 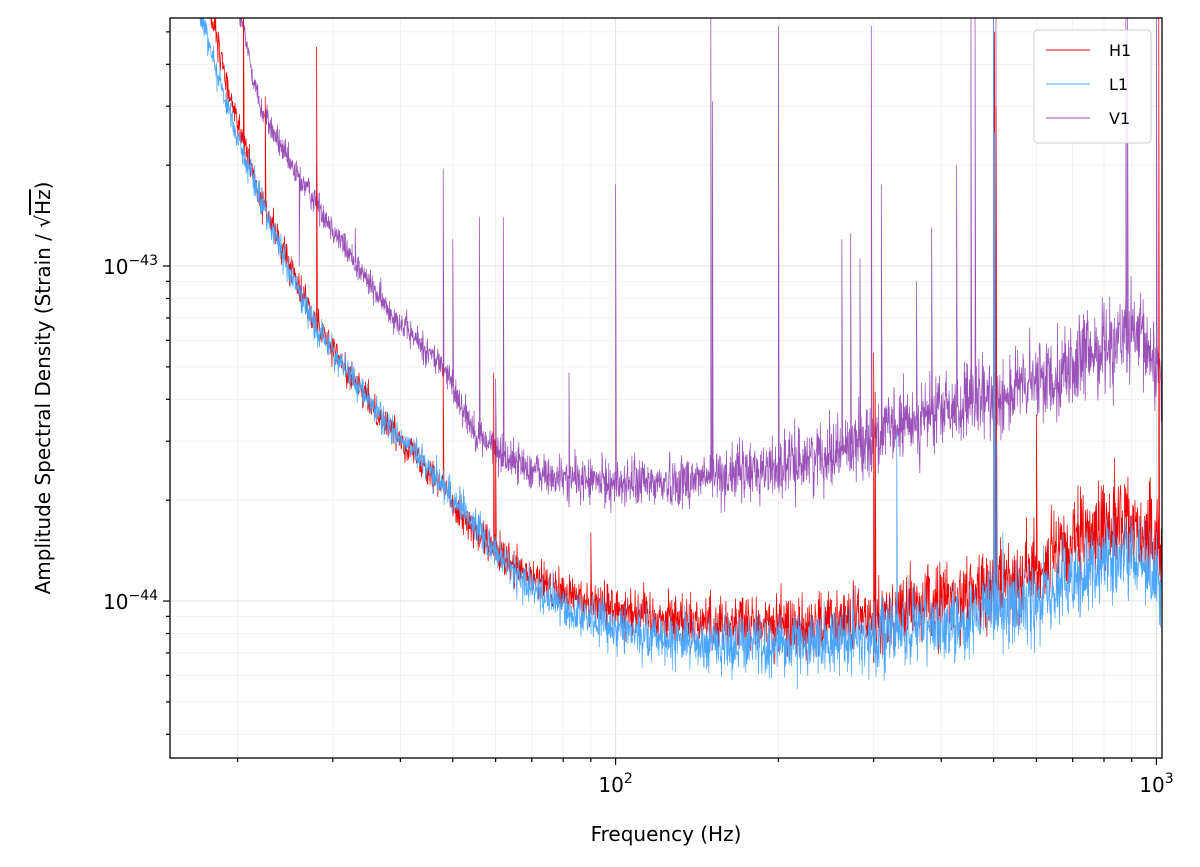 I want to click on x-tick-label: 10³, so click(x=1156, y=784).